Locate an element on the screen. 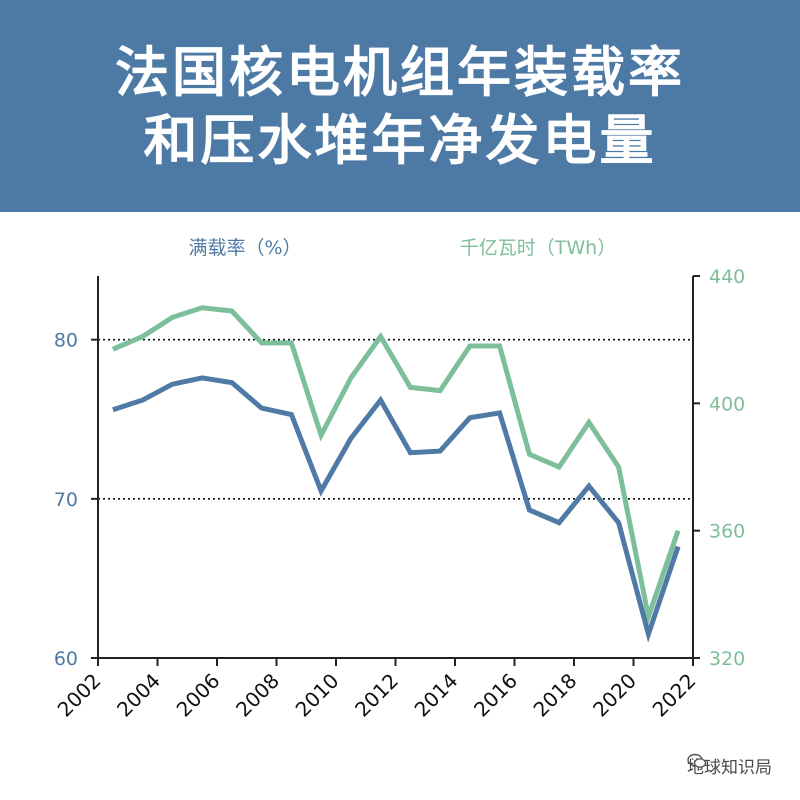 The height and width of the screenshot is (800, 800). left-tick-label: 80 is located at coordinates (66, 341).